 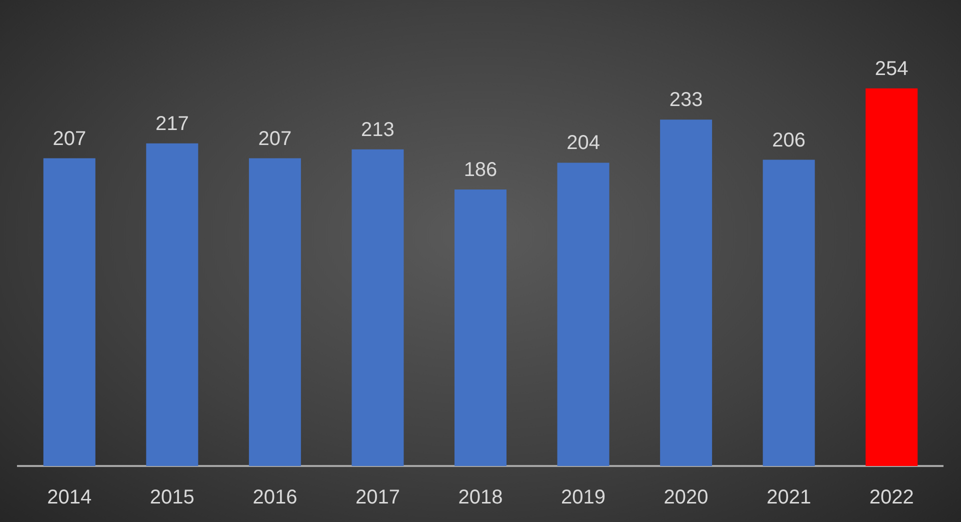 What do you see at coordinates (377, 497) in the screenshot?
I see `x-tick-label: 2017` at bounding box center [377, 497].